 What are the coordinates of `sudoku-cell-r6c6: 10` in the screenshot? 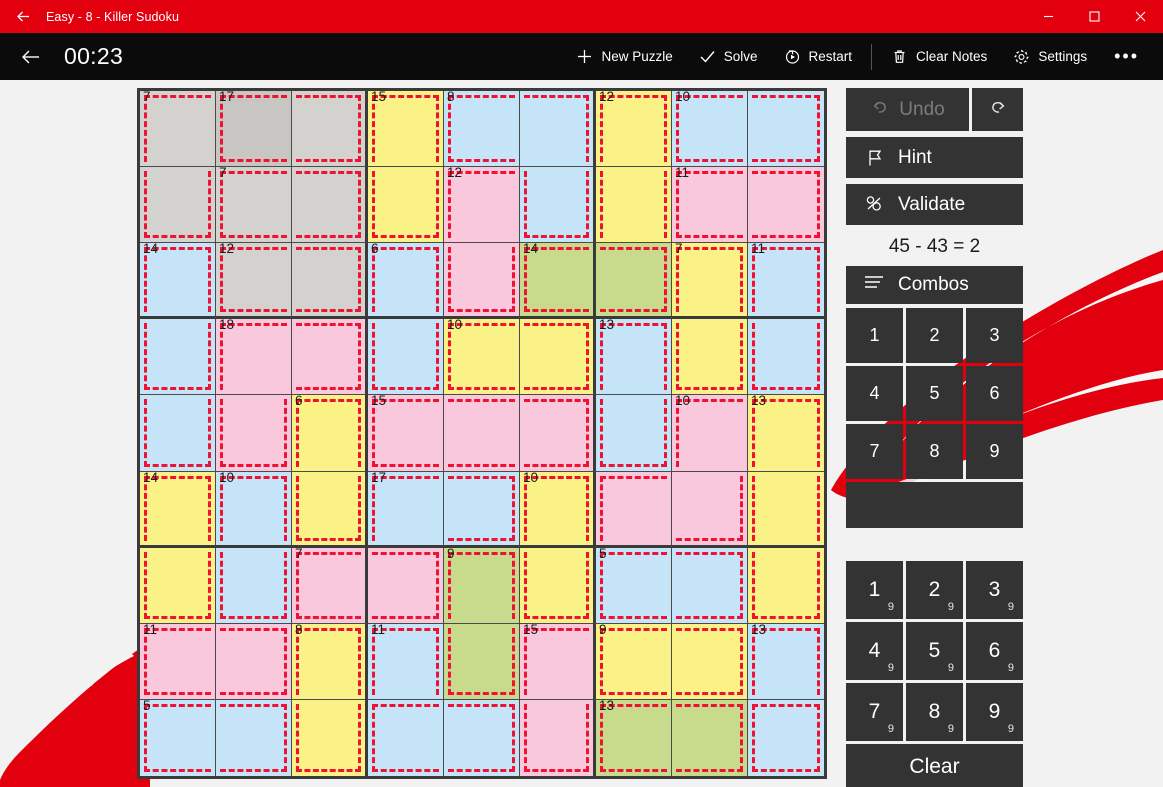 It's located at (558, 509).